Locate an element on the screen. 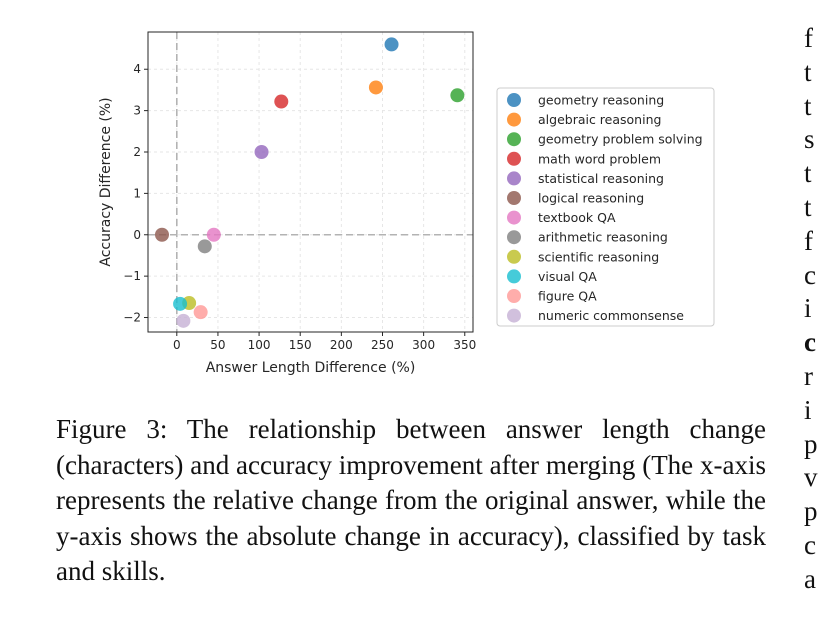  x-tick-label: 100 is located at coordinates (259, 345).